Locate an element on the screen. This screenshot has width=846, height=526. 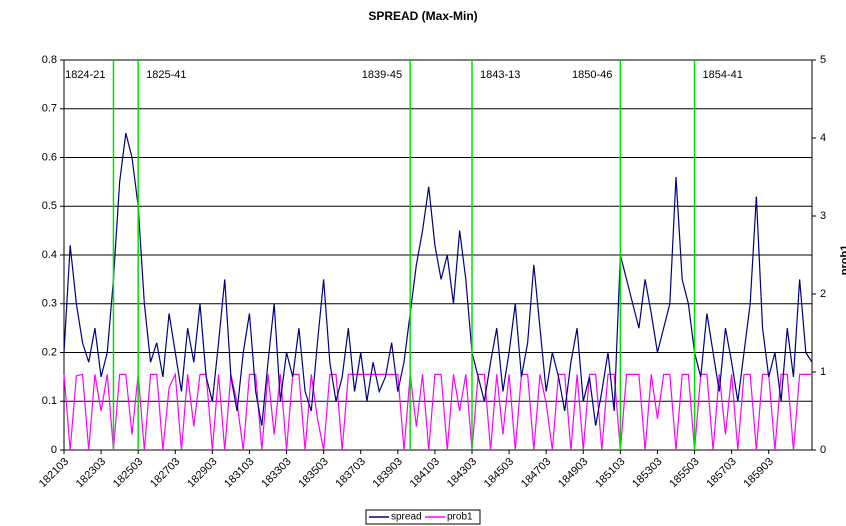
annotation-label: 1839-45 is located at coordinates (382, 75).